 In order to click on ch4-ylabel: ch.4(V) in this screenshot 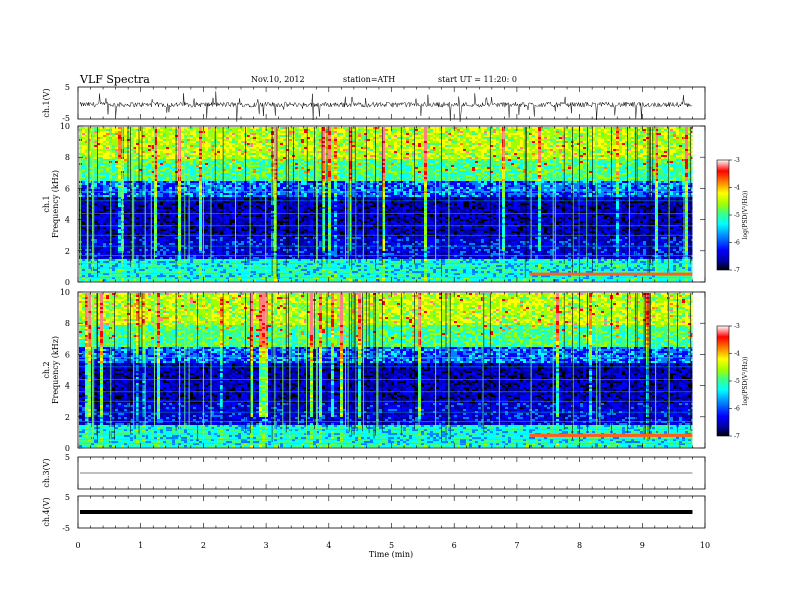, I will do `click(46, 511)`.